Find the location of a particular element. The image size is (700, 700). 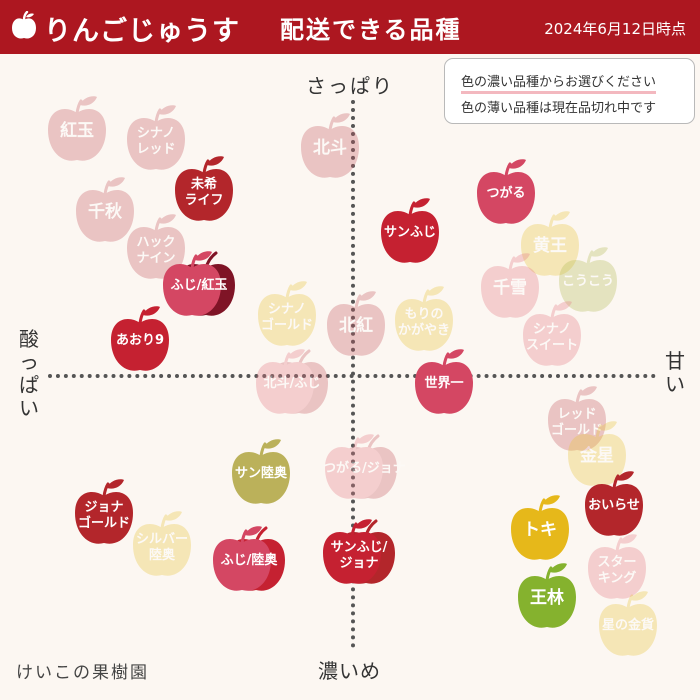

apple-label: もりの かがやき is located at coordinates (423, 322).